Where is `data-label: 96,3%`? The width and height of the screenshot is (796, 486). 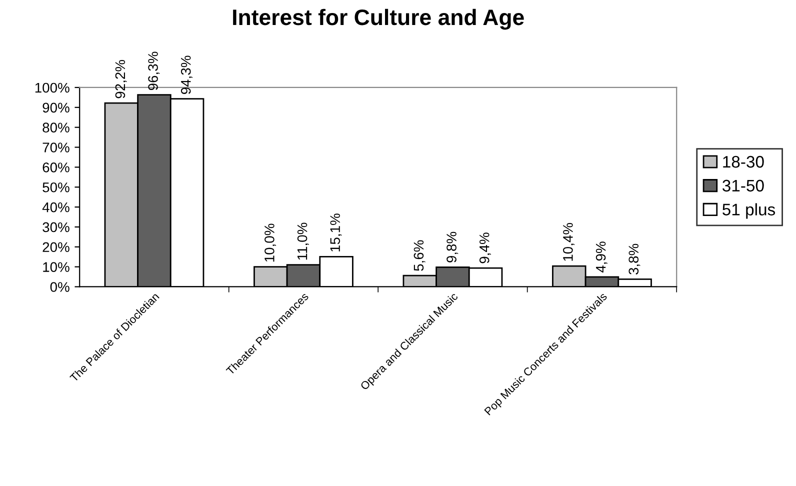
data-label: 96,3% is located at coordinates (154, 71).